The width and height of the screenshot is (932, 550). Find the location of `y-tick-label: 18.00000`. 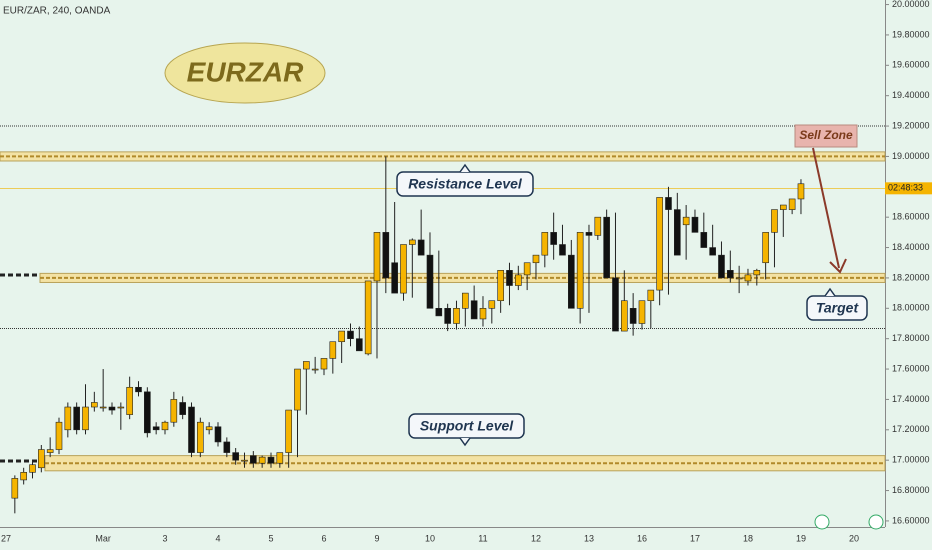

y-tick-label: 18.00000 is located at coordinates (911, 308).